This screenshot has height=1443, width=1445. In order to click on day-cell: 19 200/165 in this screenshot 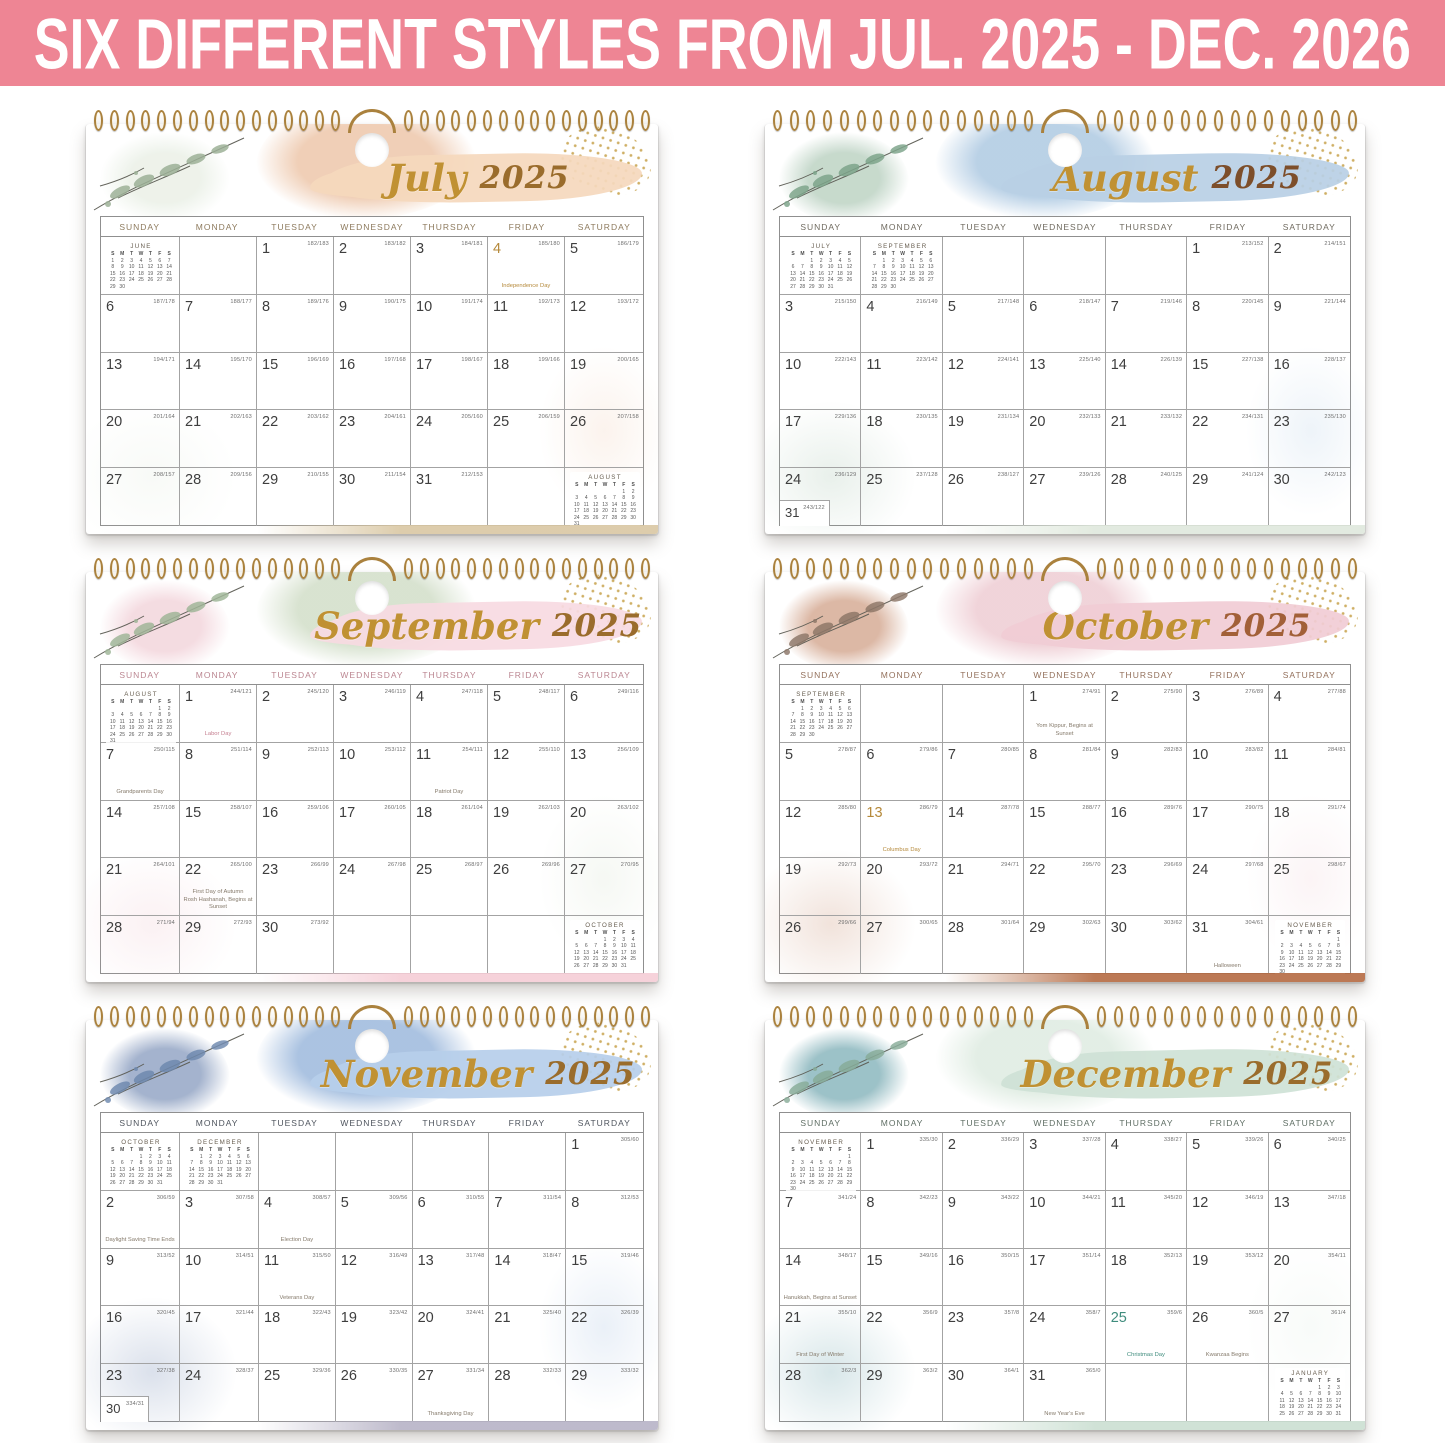, I will do `click(604, 382)`.